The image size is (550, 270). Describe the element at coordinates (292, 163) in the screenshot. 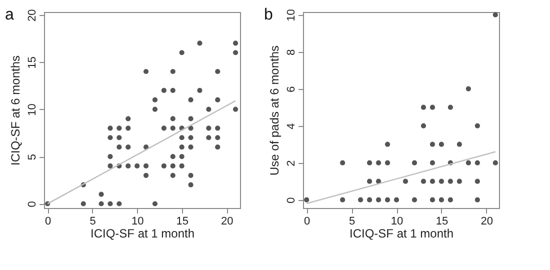

I see `y-tick-label: 2` at that location.